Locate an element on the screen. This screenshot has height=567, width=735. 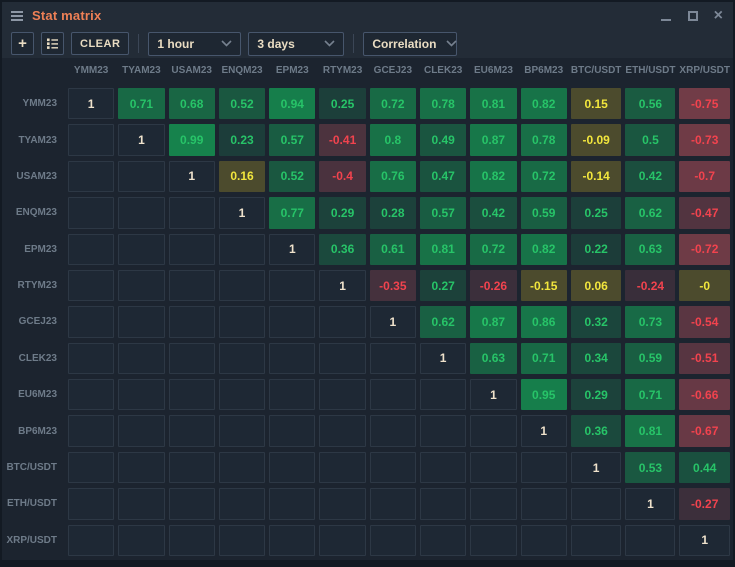
matrix-cell: 0.44 is located at coordinates (704, 467).